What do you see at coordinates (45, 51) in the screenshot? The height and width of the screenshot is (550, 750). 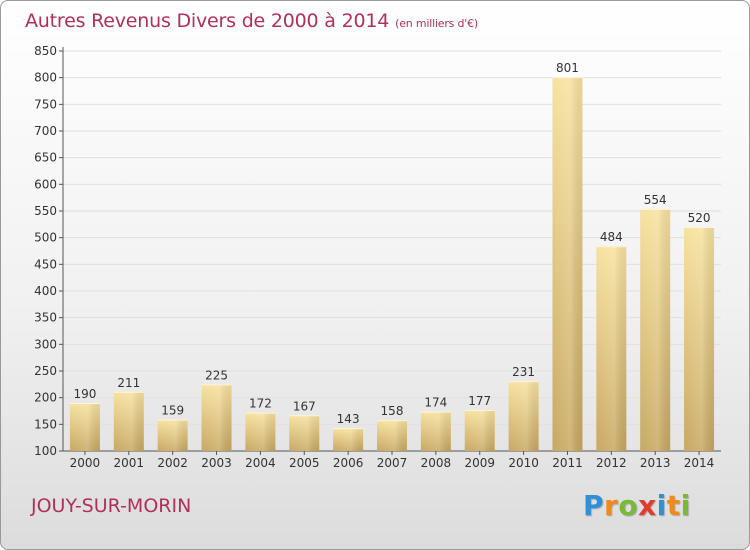 I see `y-tick-label: 850` at bounding box center [45, 51].